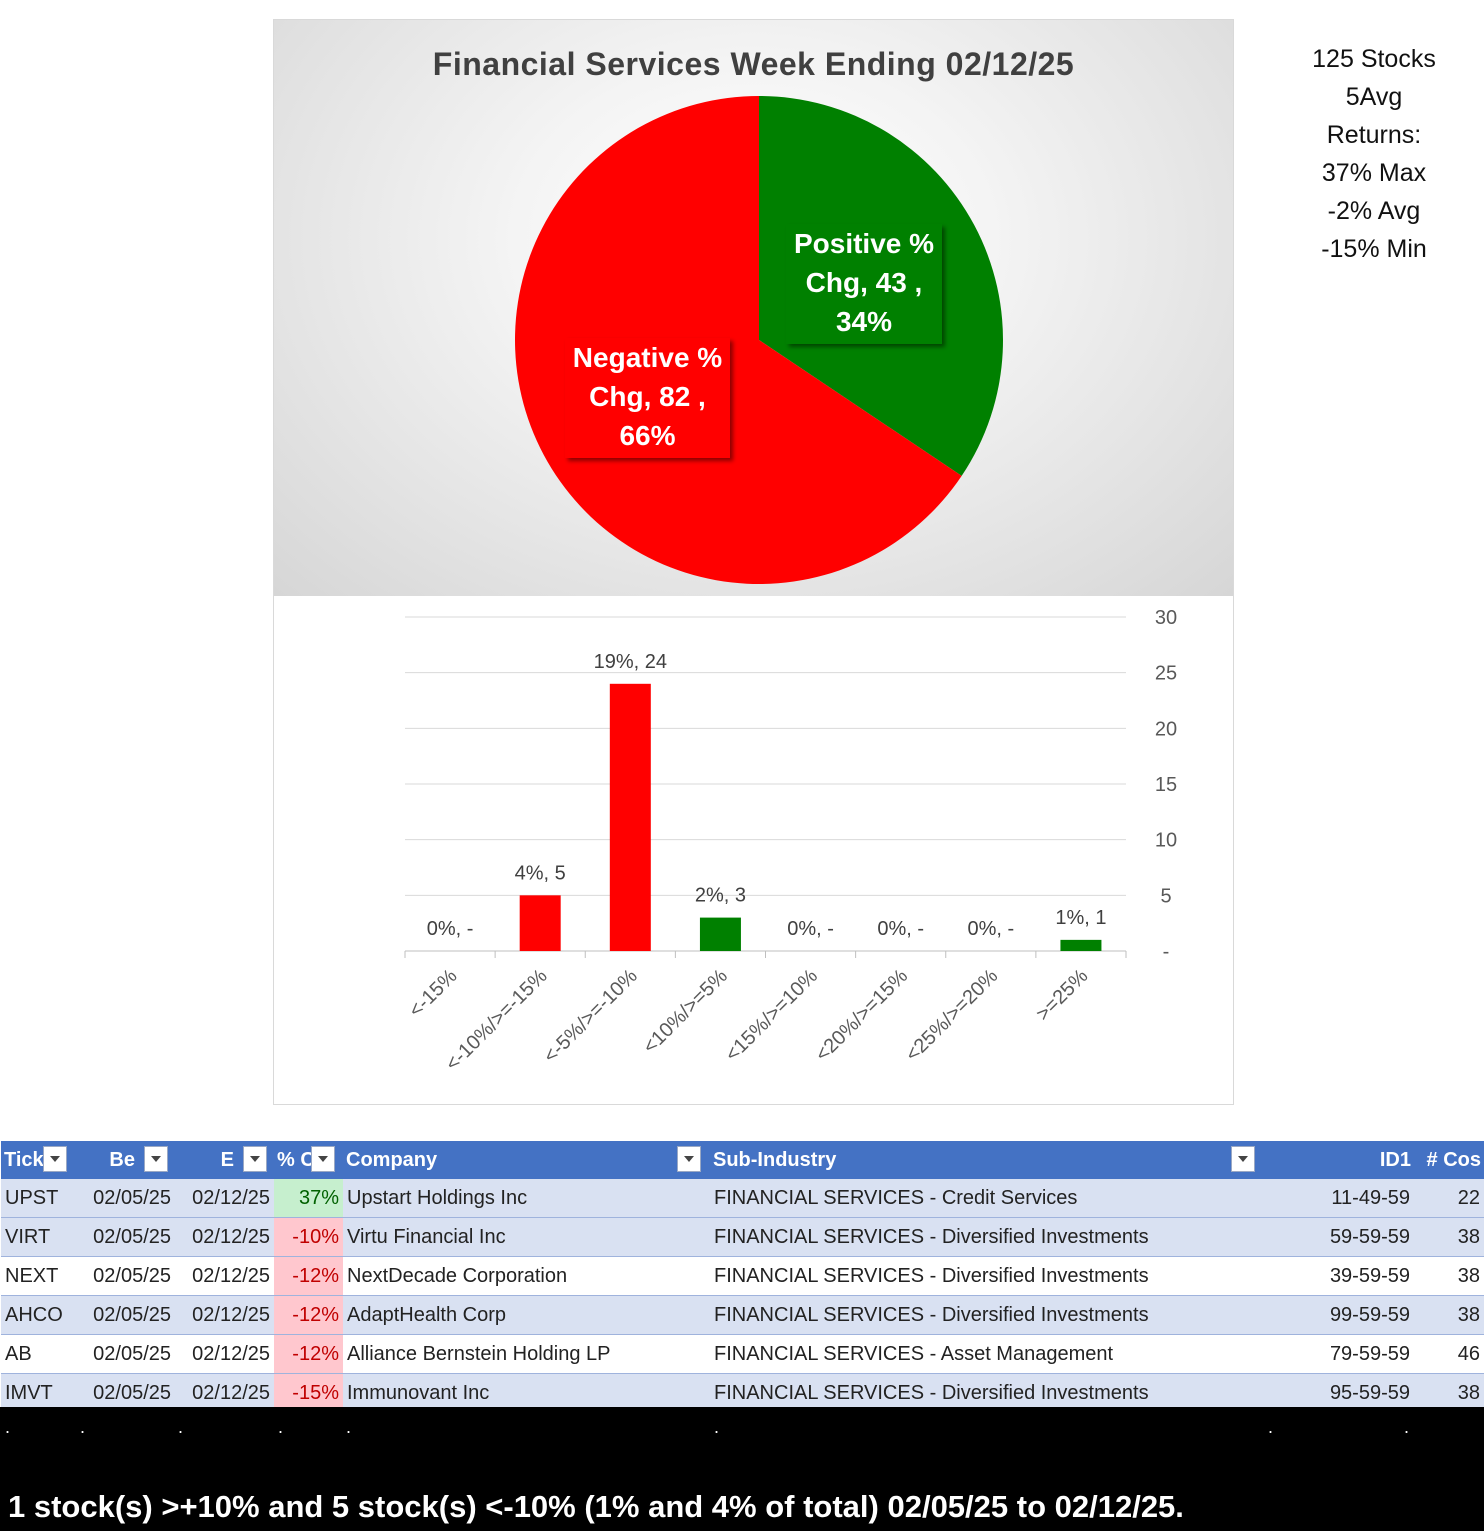 Image resolution: width=1484 pixels, height=1531 pixels. What do you see at coordinates (39, 1354) in the screenshot?
I see `cell-ticker: AB` at bounding box center [39, 1354].